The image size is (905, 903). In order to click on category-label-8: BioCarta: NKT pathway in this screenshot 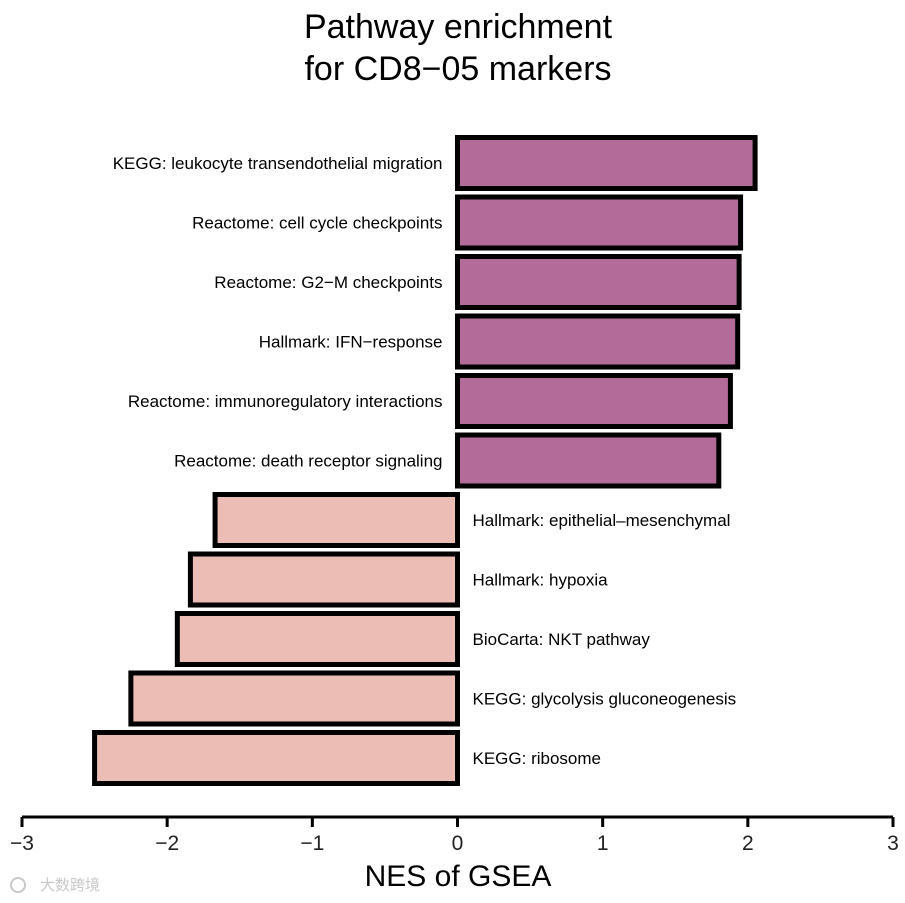, I will do `click(562, 639)`.